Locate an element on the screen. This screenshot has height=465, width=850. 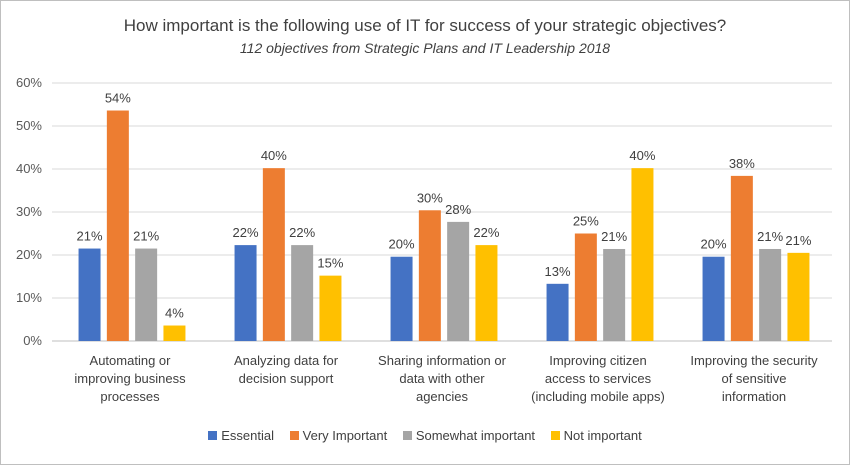
category-label-line: of sensitive is located at coordinates (753, 378).